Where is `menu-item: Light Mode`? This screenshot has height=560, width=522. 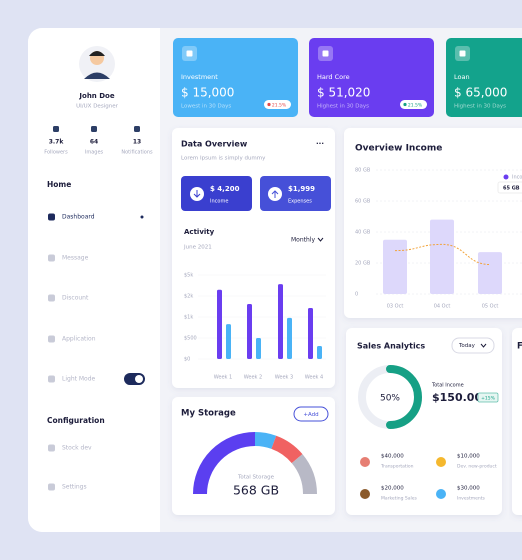 menu-item: Light Mode is located at coordinates (79, 379).